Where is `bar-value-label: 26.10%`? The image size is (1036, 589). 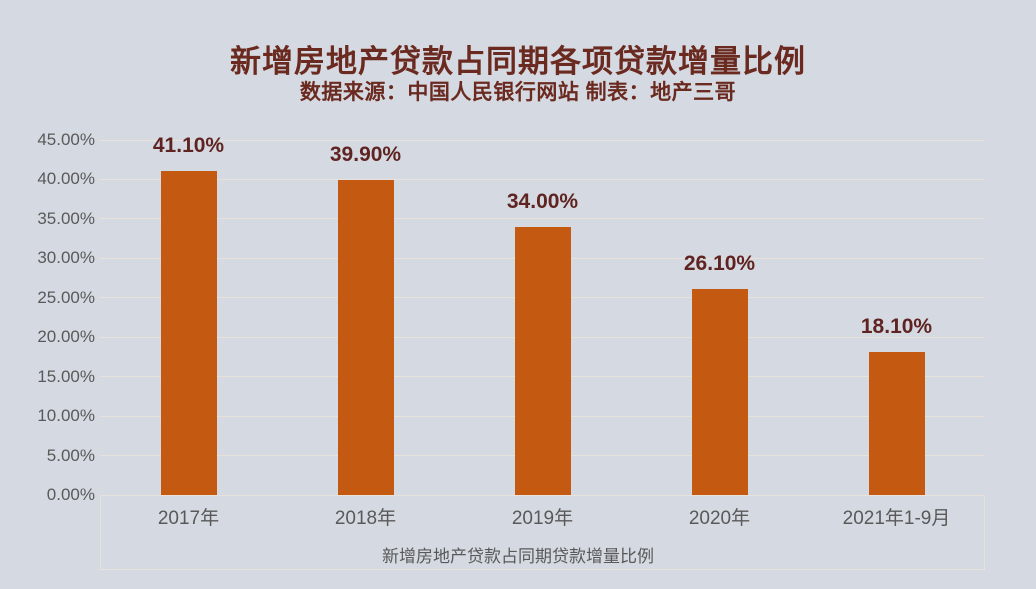 bar-value-label: 26.10% is located at coordinates (719, 264).